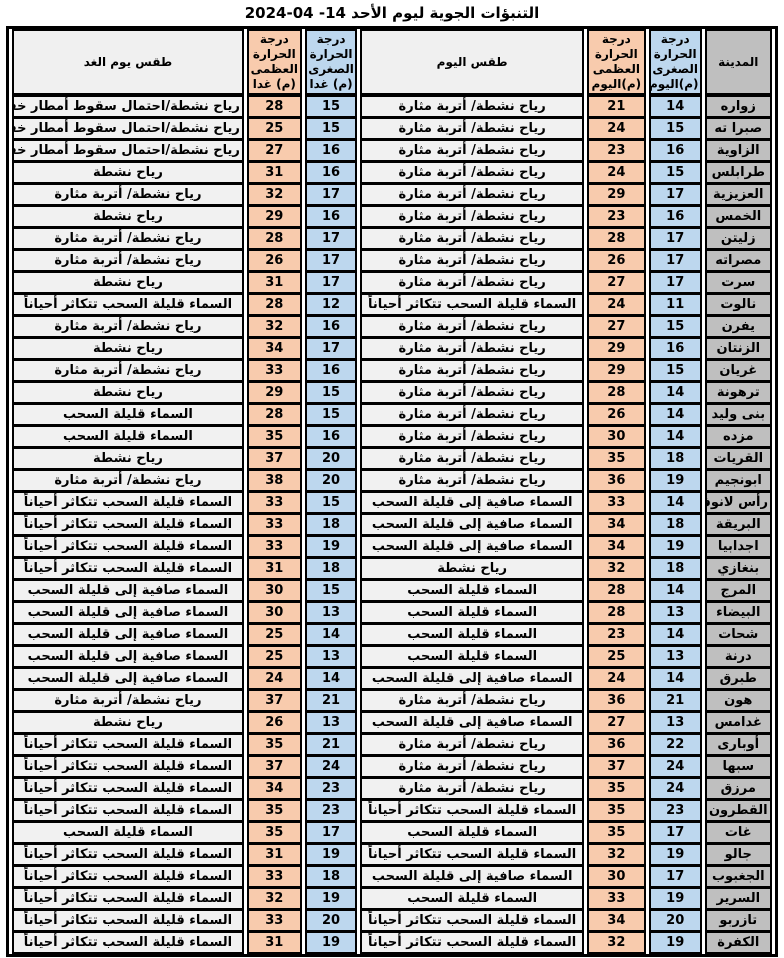 This screenshot has height=958, width=784. Describe the element at coordinates (738, 459) in the screenshot. I see `cell-city: القريات` at that location.